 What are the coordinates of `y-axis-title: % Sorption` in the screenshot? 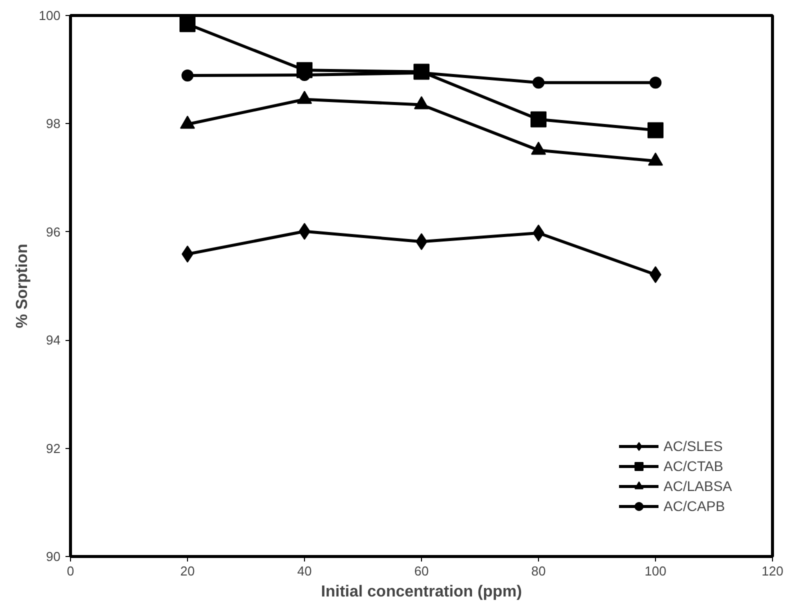 It's located at (22, 286).